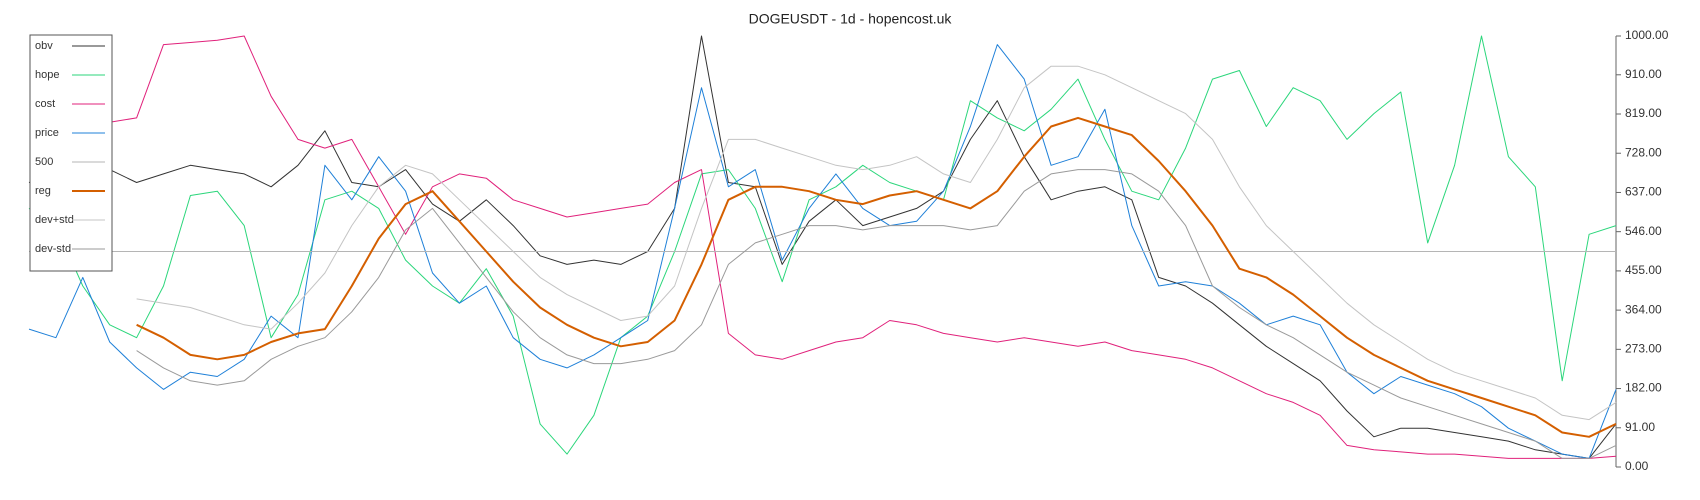  What do you see at coordinates (1640, 427) in the screenshot?
I see `y-tick-label: 91.00` at bounding box center [1640, 427].